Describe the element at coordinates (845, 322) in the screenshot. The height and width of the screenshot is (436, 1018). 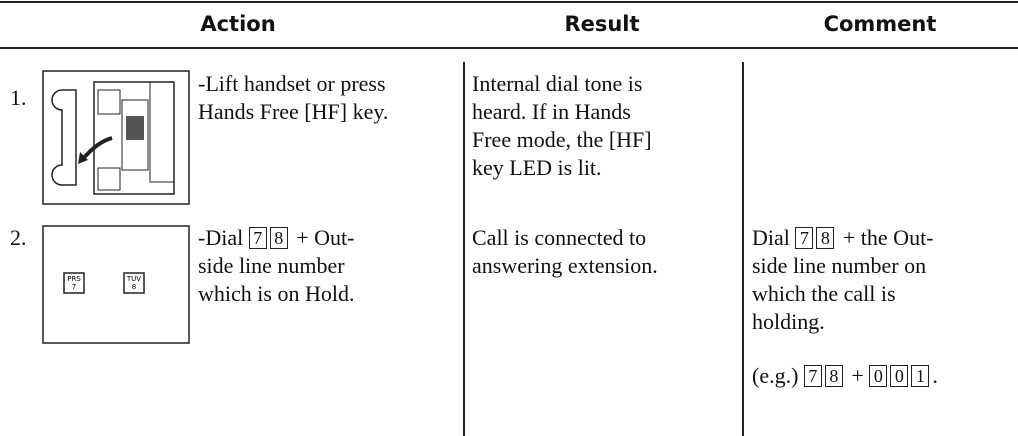
I see `text-line: holding.` at that location.